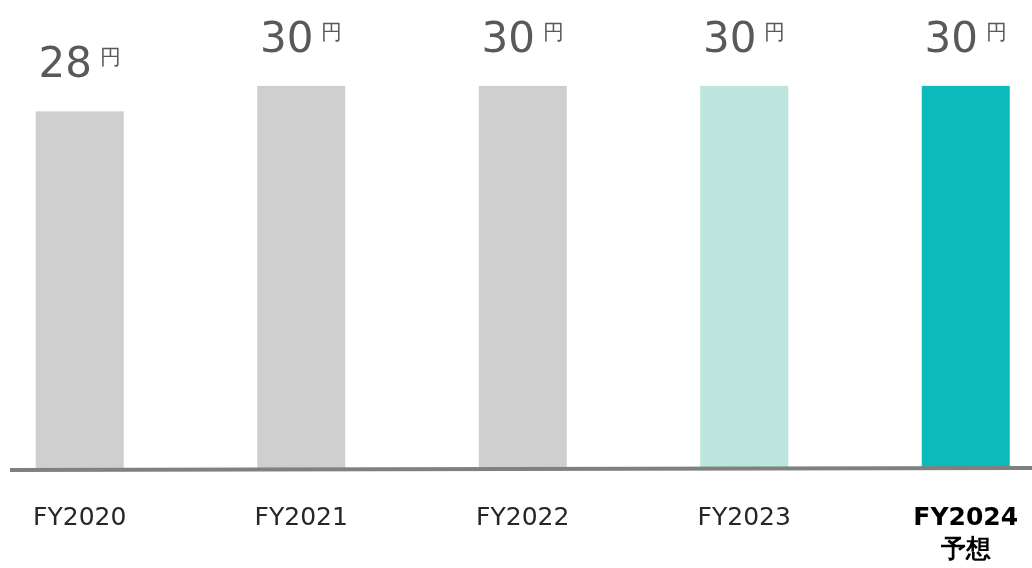 This screenshot has height=568, width=1032. What do you see at coordinates (523, 516) in the screenshot?
I see `x-tick-label: FY2022` at bounding box center [523, 516].